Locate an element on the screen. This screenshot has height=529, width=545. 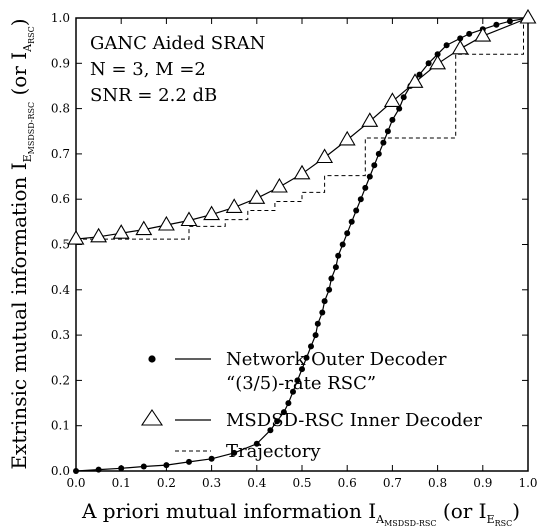
x-axis-title-paren-sub: E is located at coordinates (491, 519).